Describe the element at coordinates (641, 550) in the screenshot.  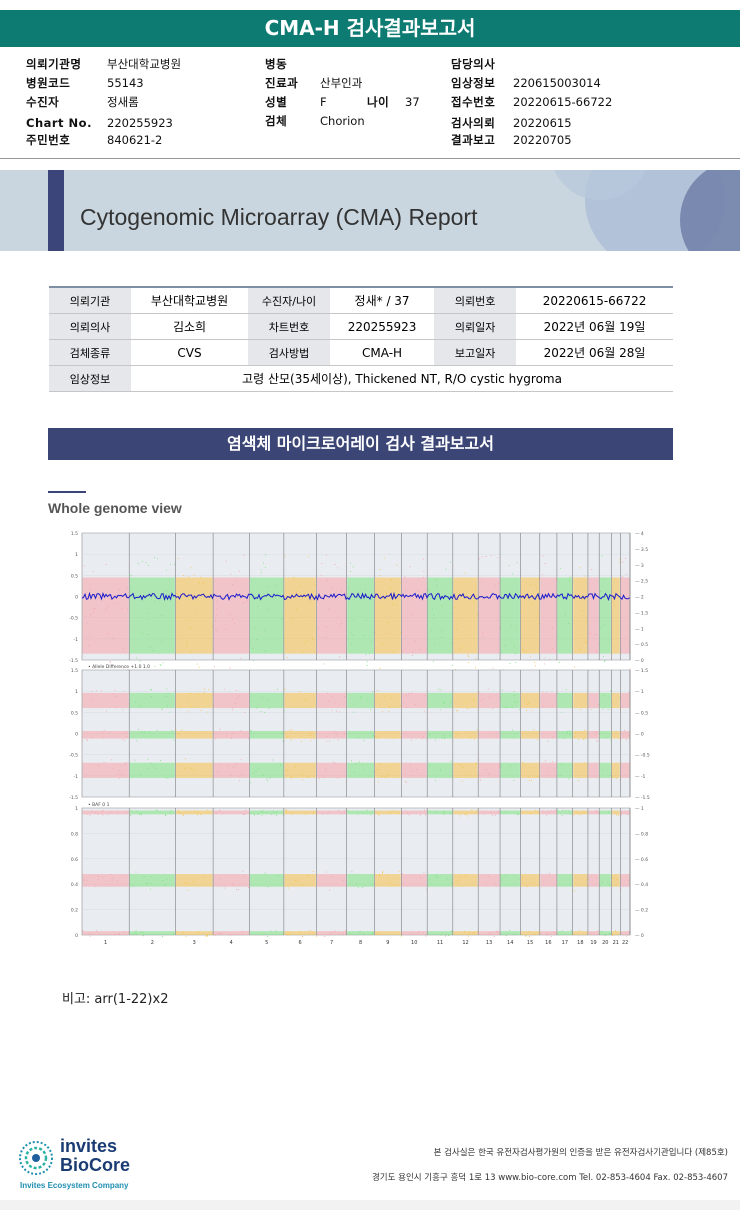
I see `y-tick-label: — 3.5` at that location.